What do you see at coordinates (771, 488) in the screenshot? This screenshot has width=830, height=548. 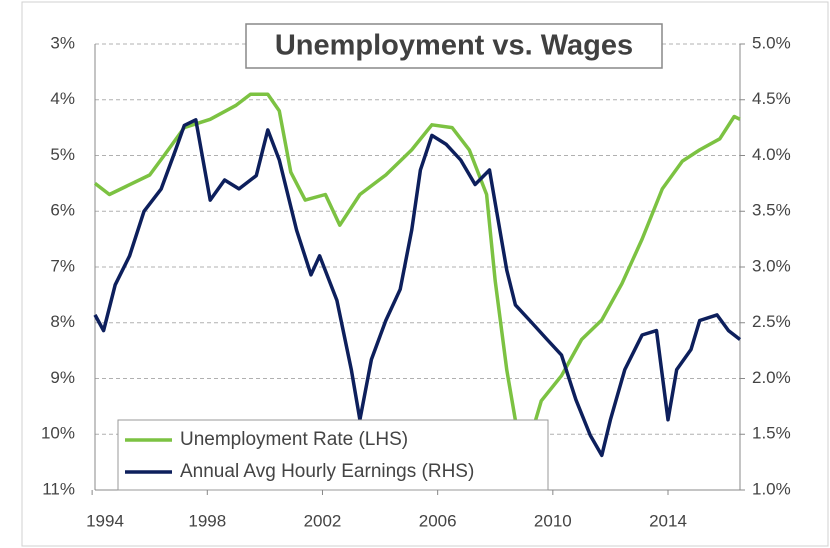 I see `y2-tick-label: 1.0%` at bounding box center [771, 488].